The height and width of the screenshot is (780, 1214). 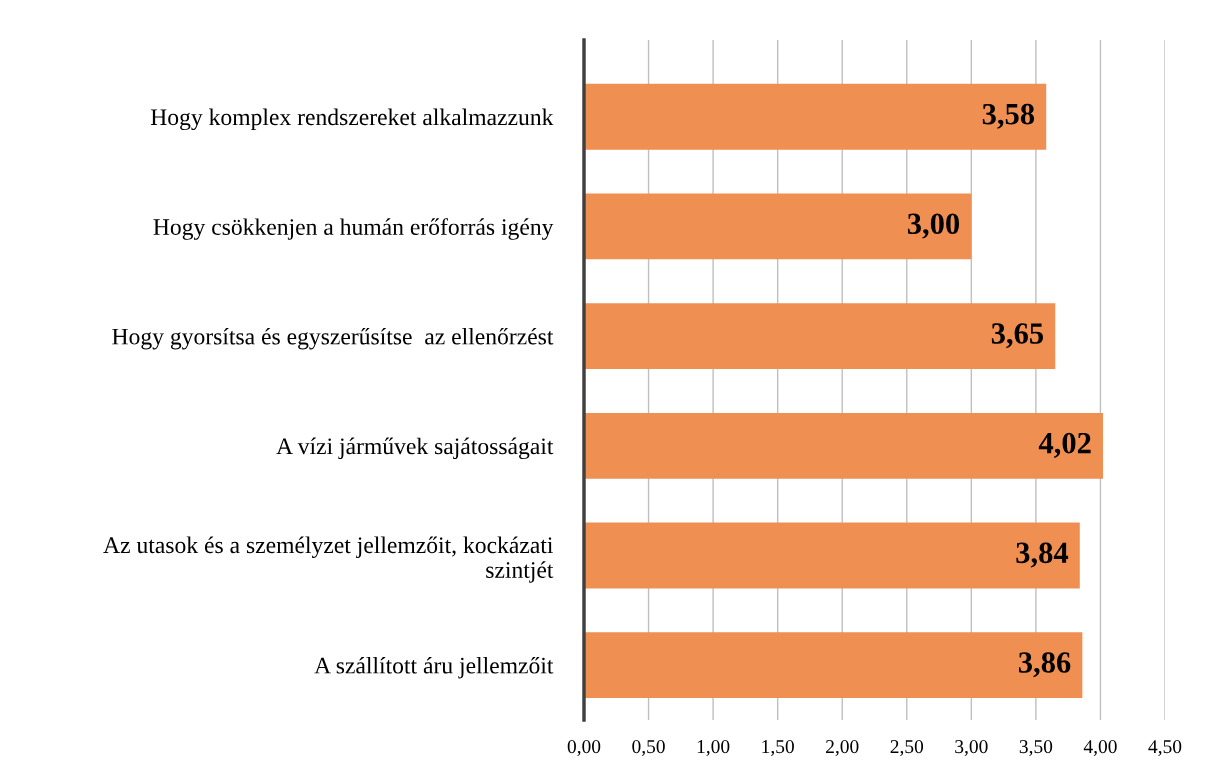 What do you see at coordinates (971, 748) in the screenshot?
I see `x-tick-label: 3,00` at bounding box center [971, 748].